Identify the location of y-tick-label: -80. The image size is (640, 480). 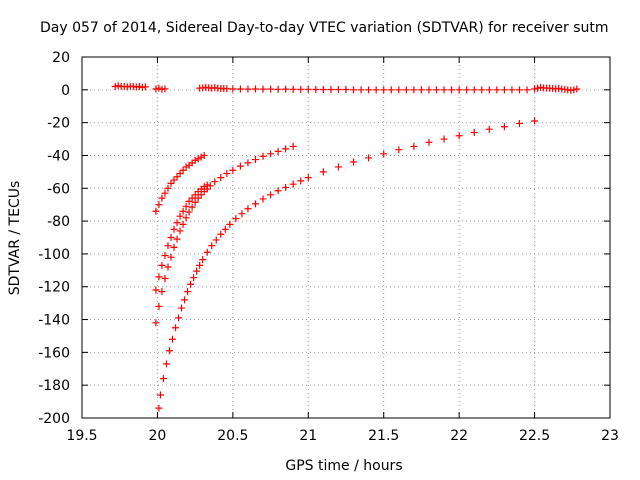
(58, 222).